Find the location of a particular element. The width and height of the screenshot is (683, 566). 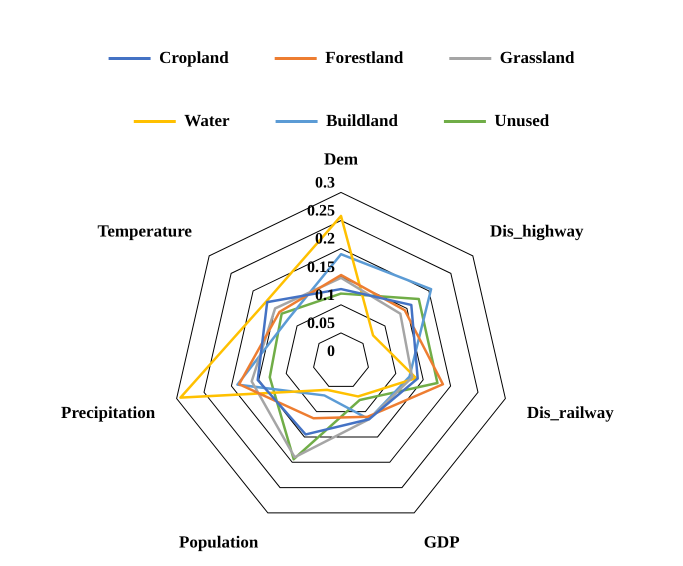

spoke-label: Temperature is located at coordinates (145, 230).